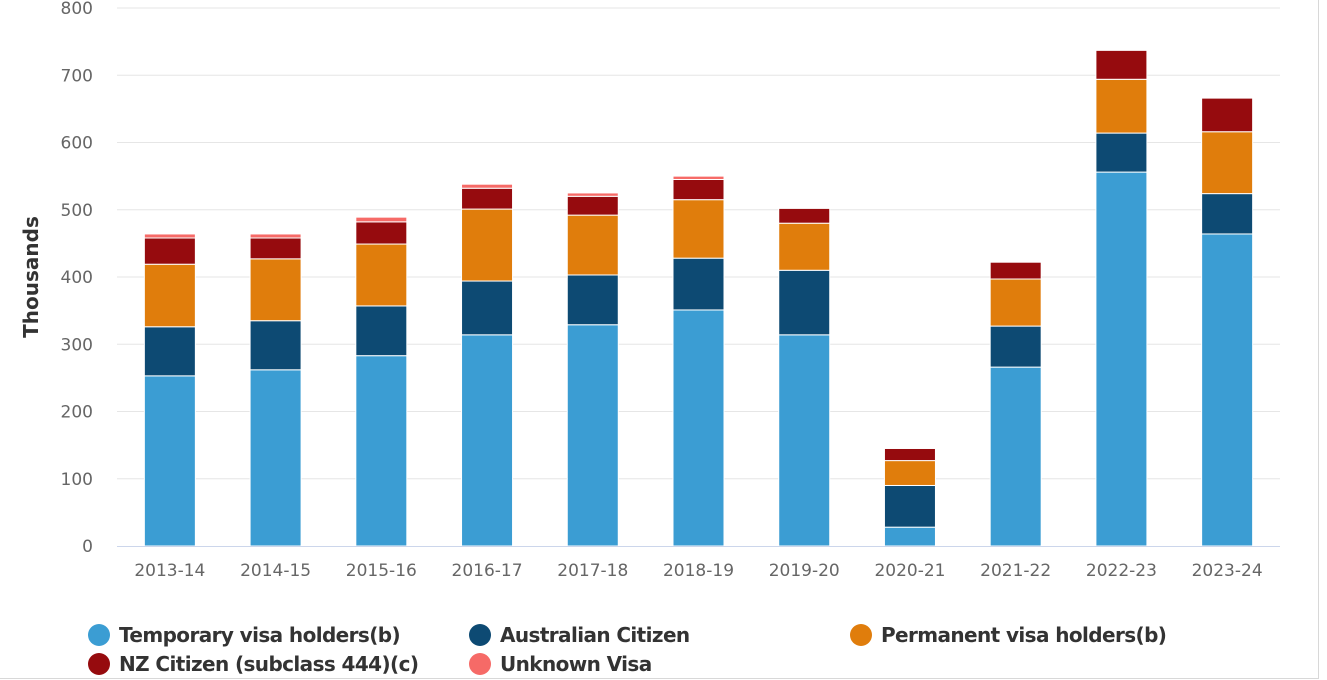 The image size is (1327, 680). I want to click on x-tick-label: 2016-17, so click(487, 571).